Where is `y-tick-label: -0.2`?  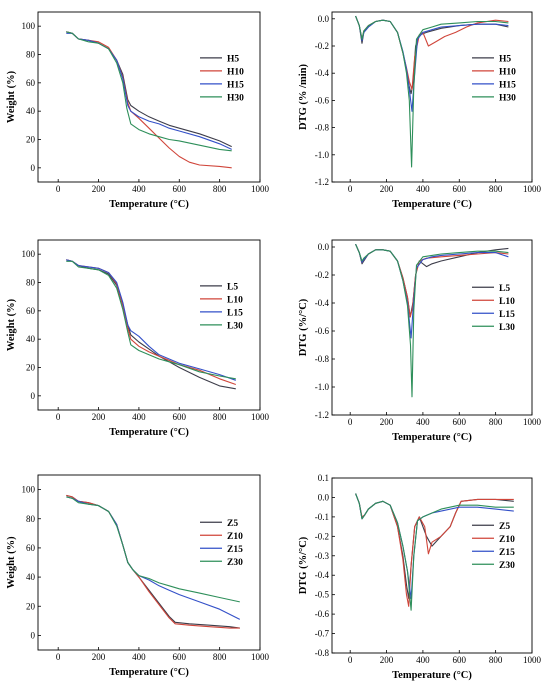 y-tick-label: -0.2 is located at coordinates (322, 46).